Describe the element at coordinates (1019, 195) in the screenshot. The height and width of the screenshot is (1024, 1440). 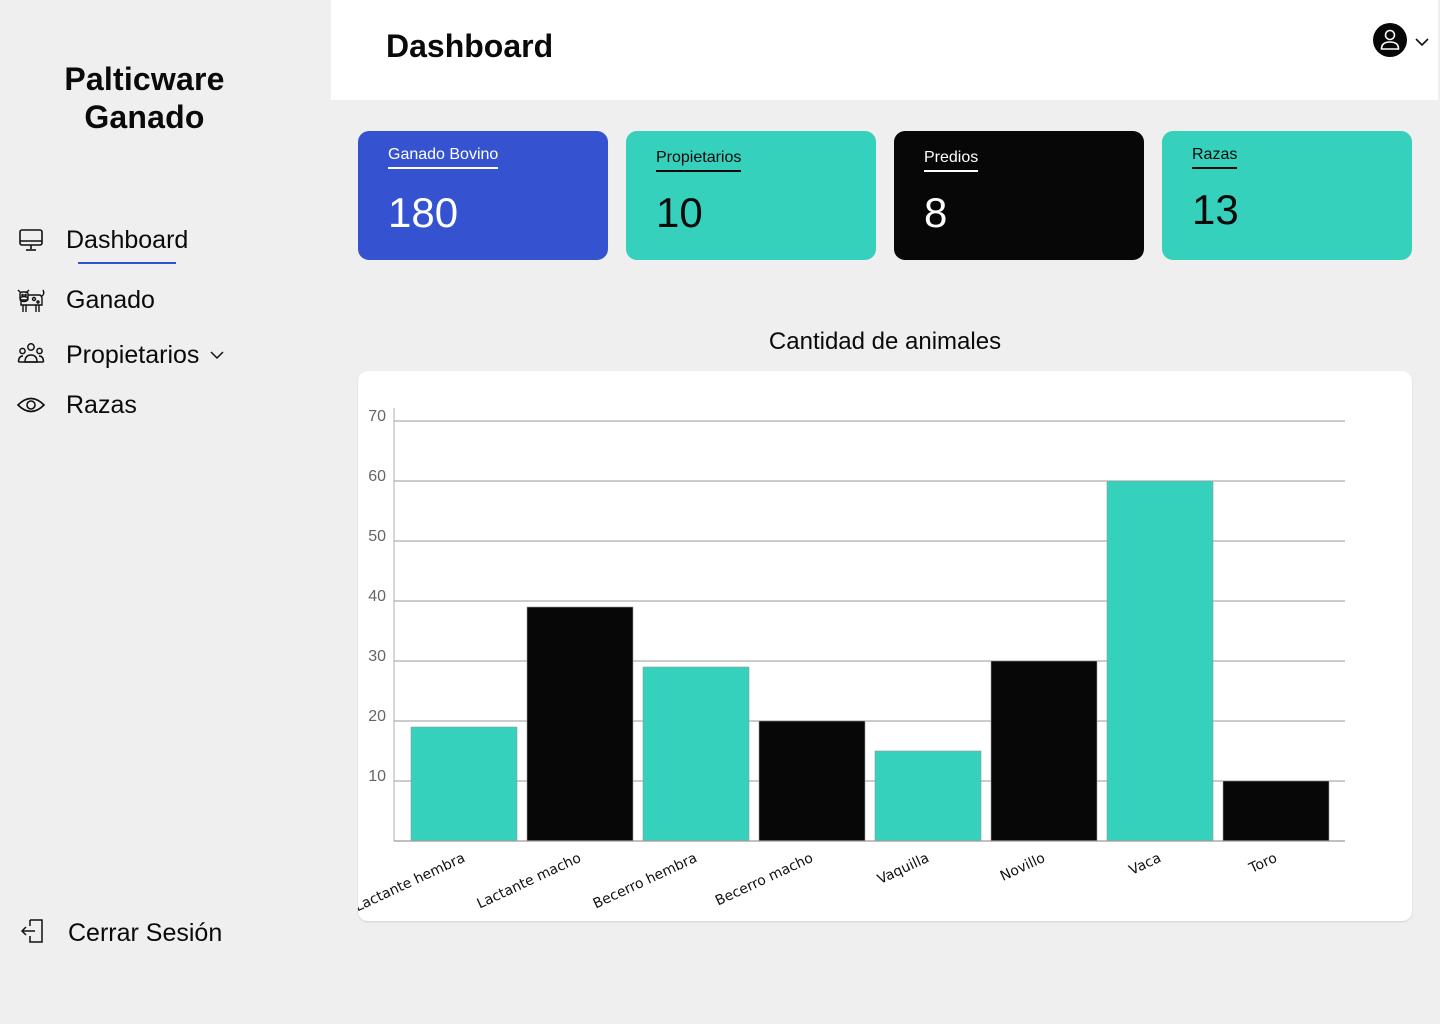
I see `stat-card-predios: Predios 8` at that location.